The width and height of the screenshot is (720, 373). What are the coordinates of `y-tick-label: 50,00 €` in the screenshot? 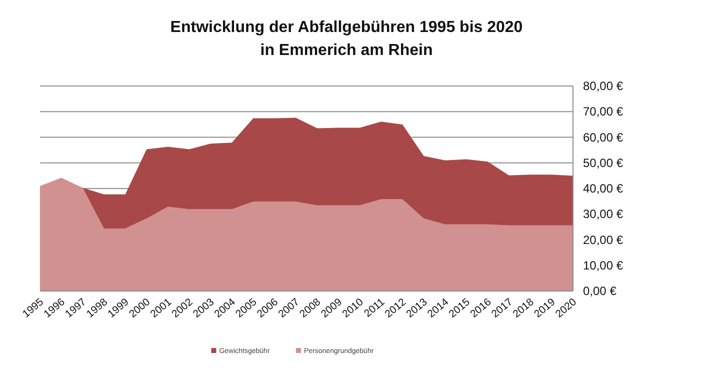 It's located at (603, 163).